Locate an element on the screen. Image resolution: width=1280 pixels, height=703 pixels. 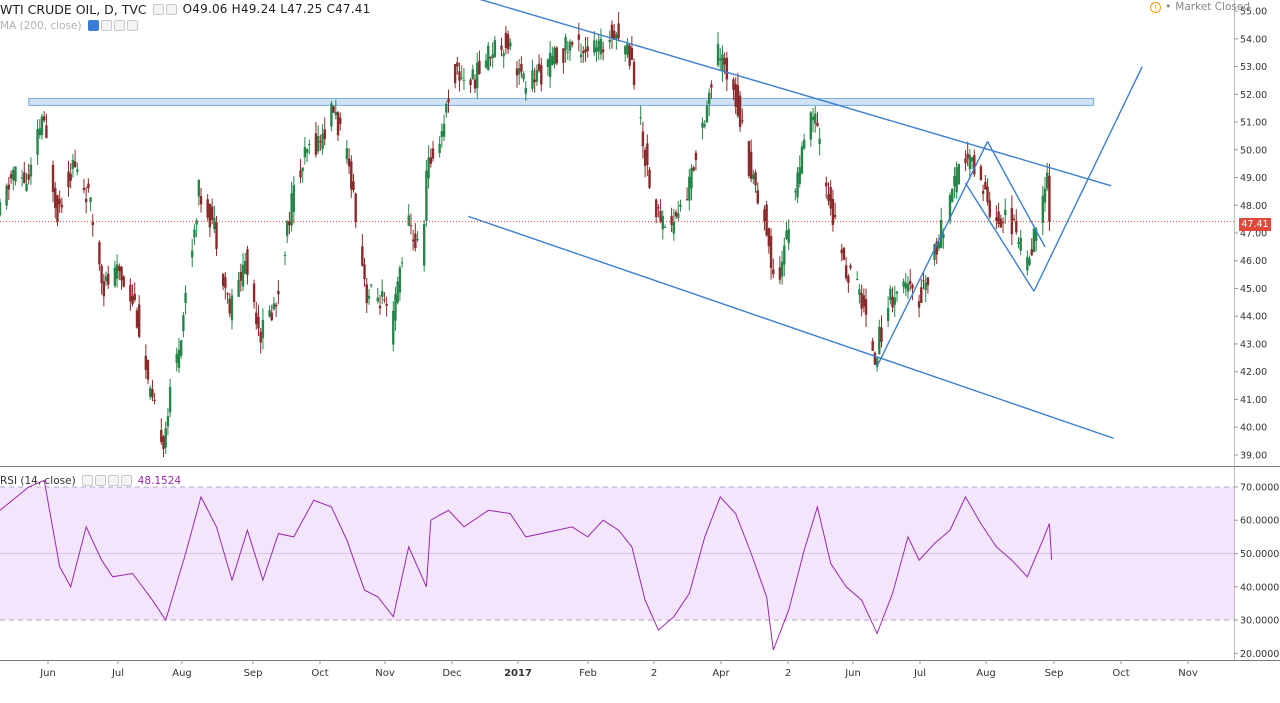
rsi-tick-label: 70.0000 is located at coordinates (1259, 487).